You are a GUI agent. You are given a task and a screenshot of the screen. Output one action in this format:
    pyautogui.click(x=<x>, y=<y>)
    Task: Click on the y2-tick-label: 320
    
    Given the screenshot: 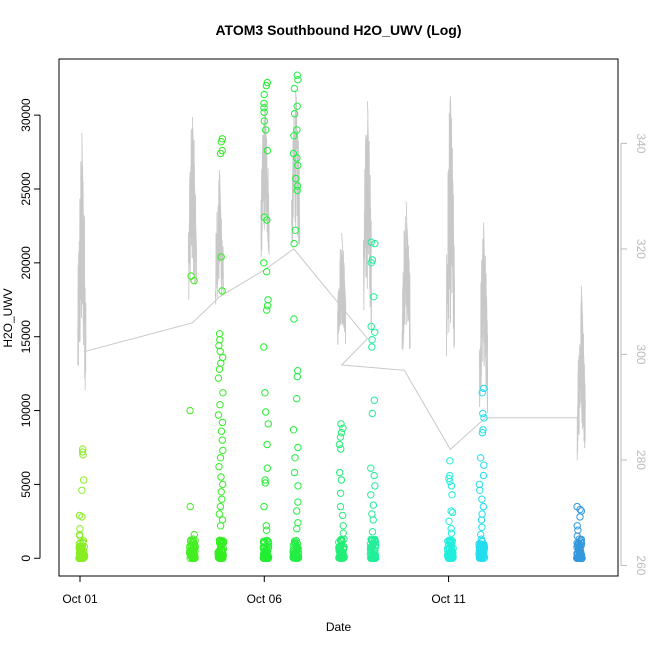 What is the action you would take?
    pyautogui.click(x=641, y=249)
    